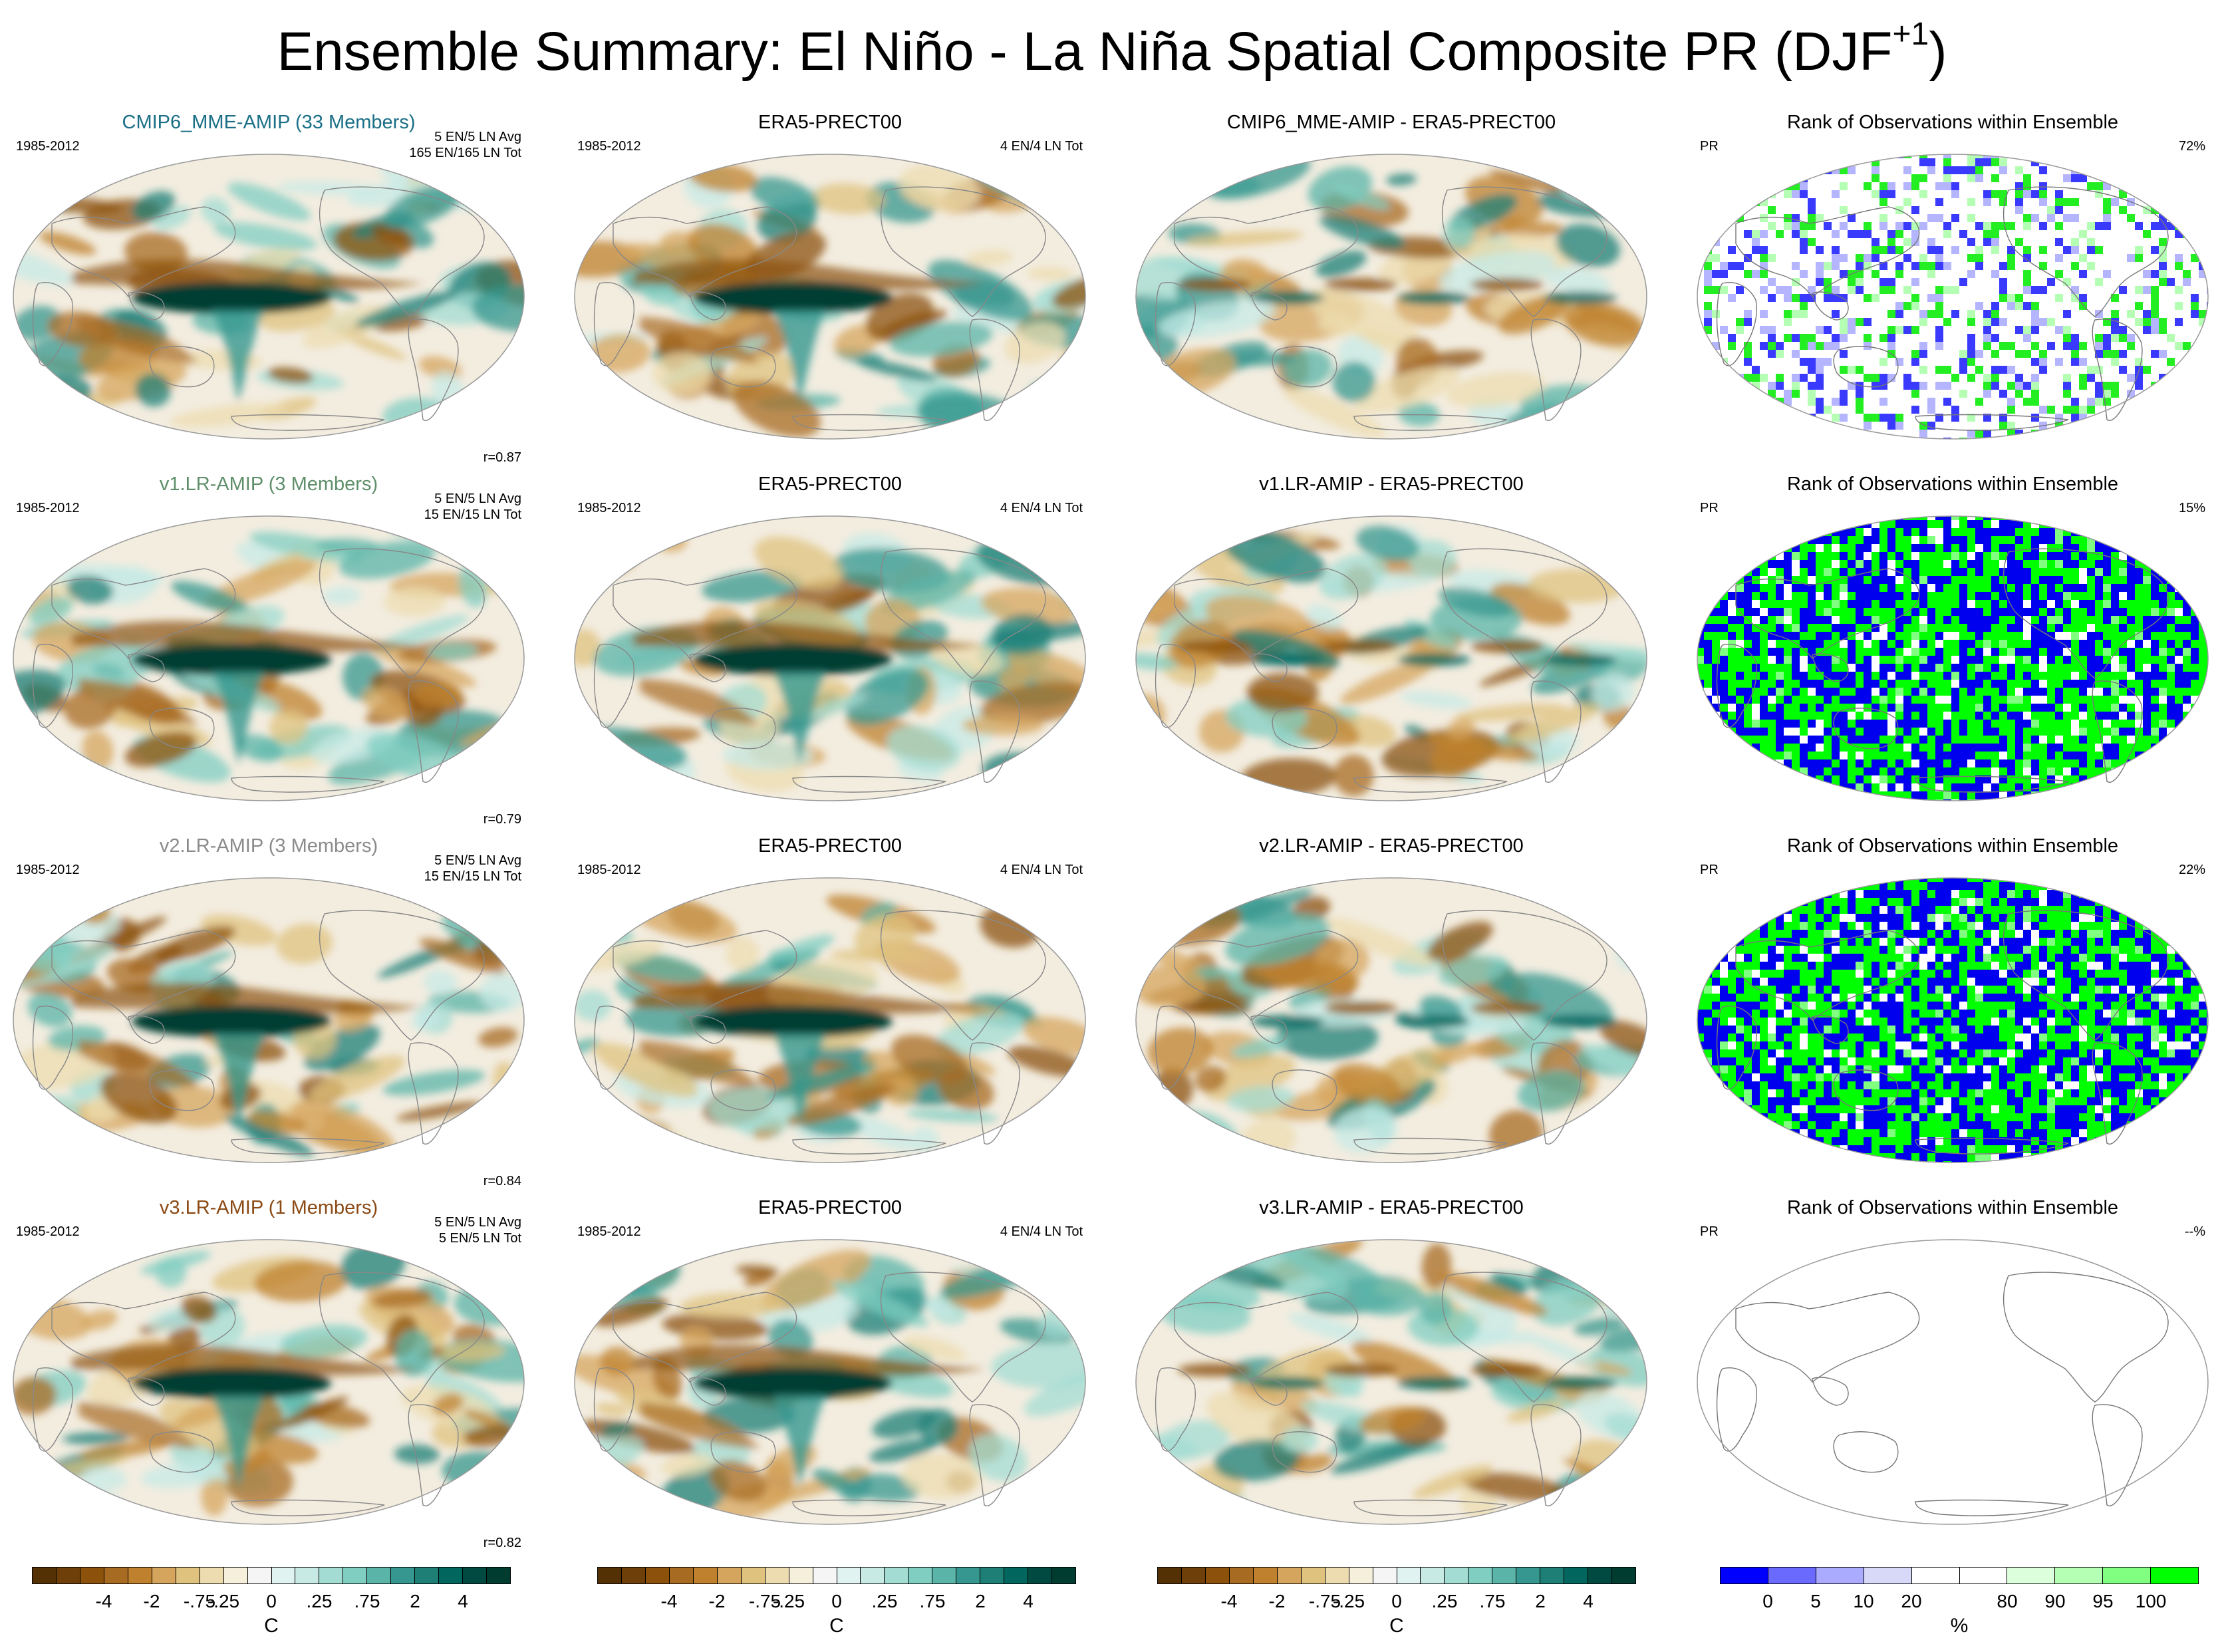  I want to click on colorbar-tick-label: 2, so click(981, 1601).